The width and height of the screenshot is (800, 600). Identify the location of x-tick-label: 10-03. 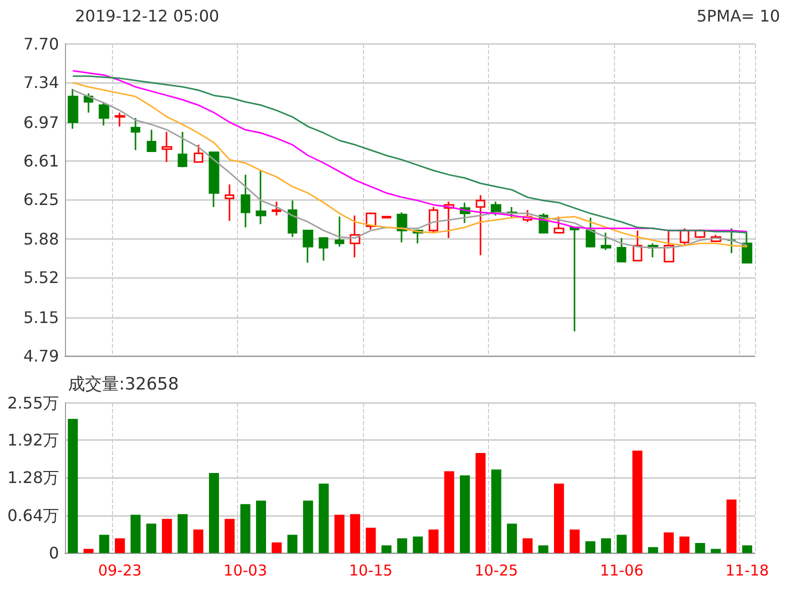
(246, 571).